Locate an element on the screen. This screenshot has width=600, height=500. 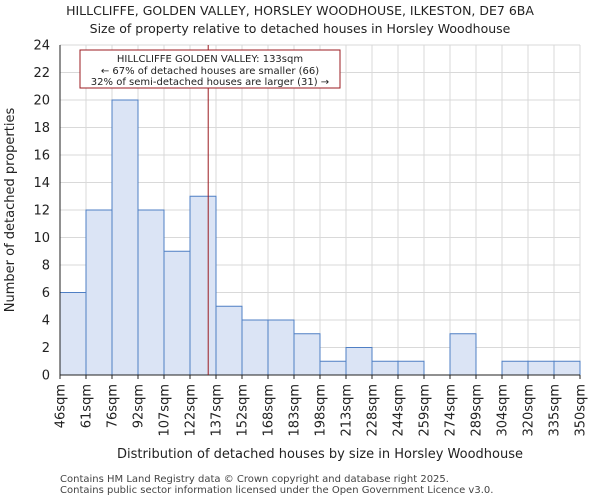
y-tick-label: 4 is located at coordinates (46, 321).